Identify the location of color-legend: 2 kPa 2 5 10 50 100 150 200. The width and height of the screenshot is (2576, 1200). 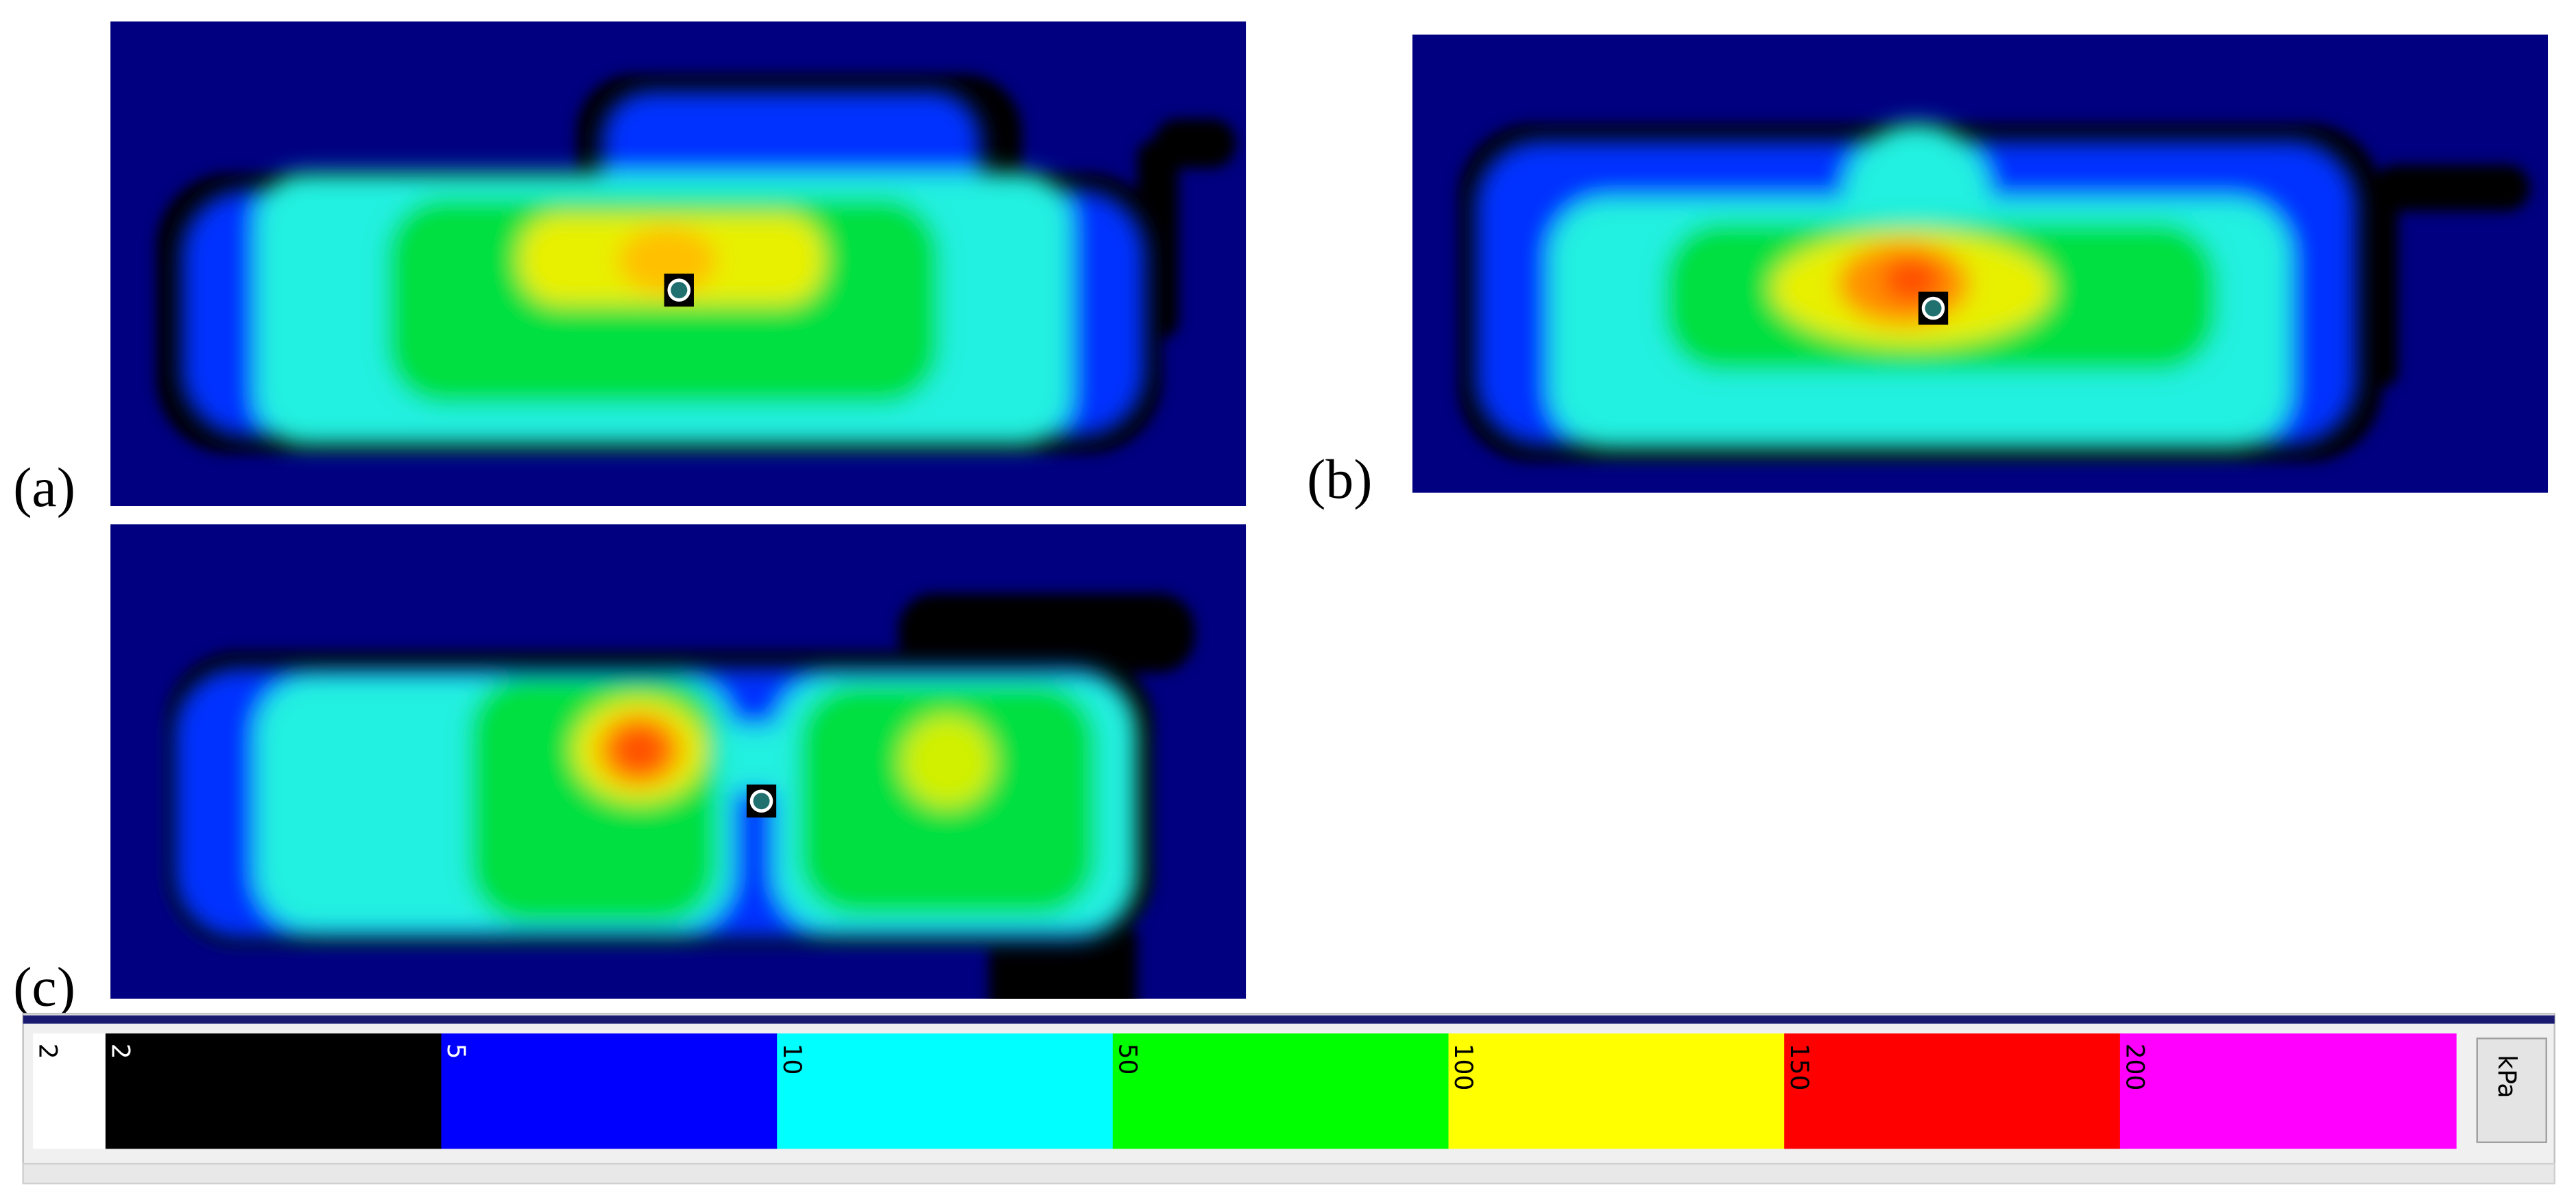
(1289, 1099).